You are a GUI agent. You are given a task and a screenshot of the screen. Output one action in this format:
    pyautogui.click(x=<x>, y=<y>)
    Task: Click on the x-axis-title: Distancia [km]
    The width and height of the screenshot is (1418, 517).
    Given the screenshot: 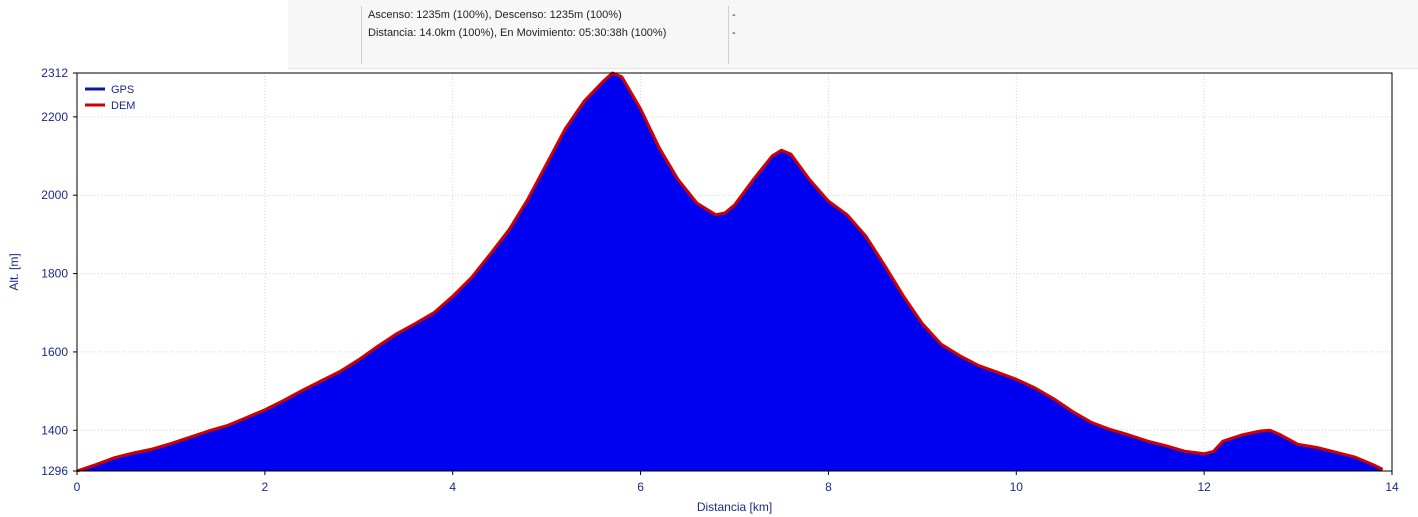 What is the action you would take?
    pyautogui.click(x=734, y=507)
    